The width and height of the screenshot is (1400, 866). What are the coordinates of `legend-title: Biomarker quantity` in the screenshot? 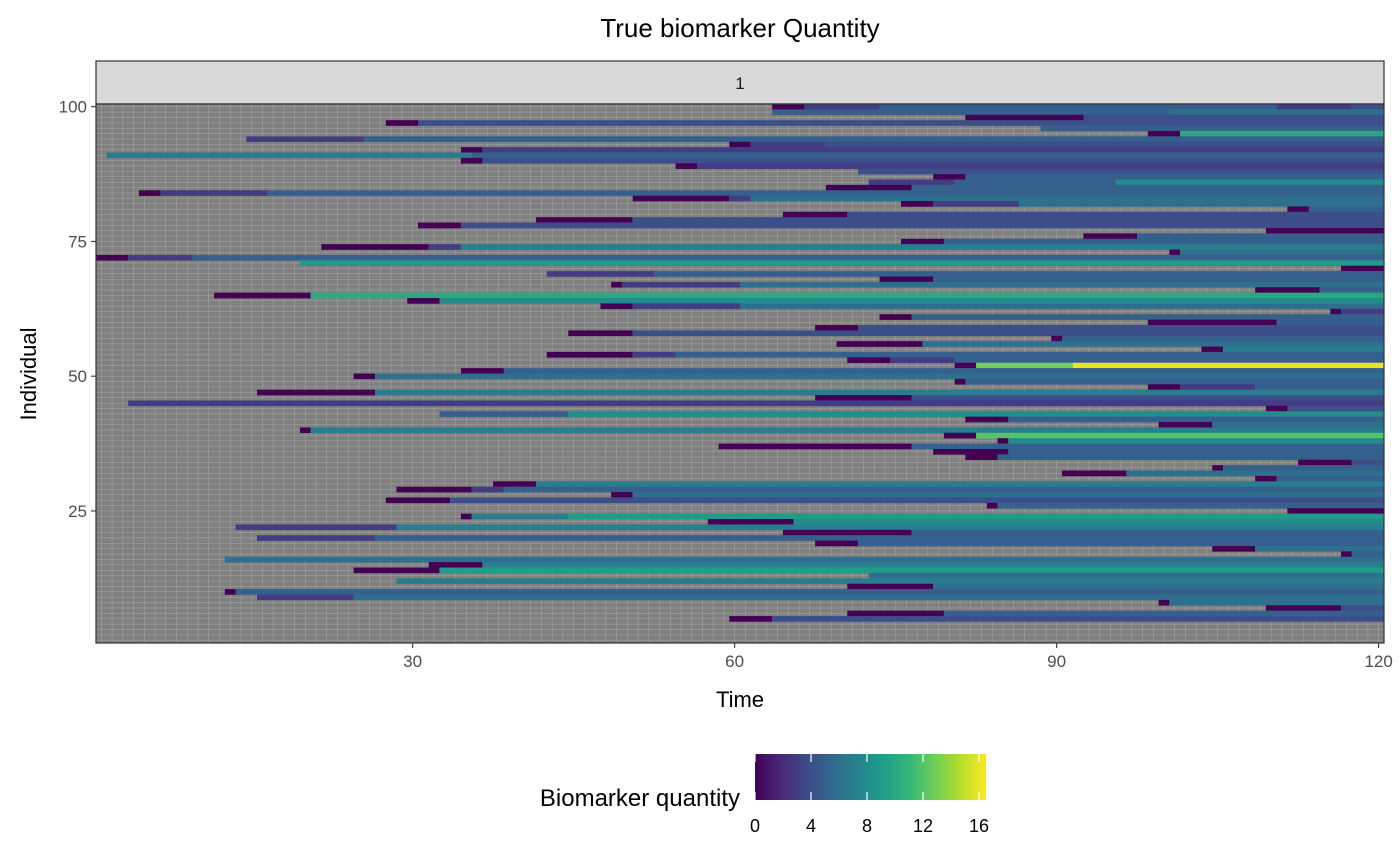 It's located at (640, 798).